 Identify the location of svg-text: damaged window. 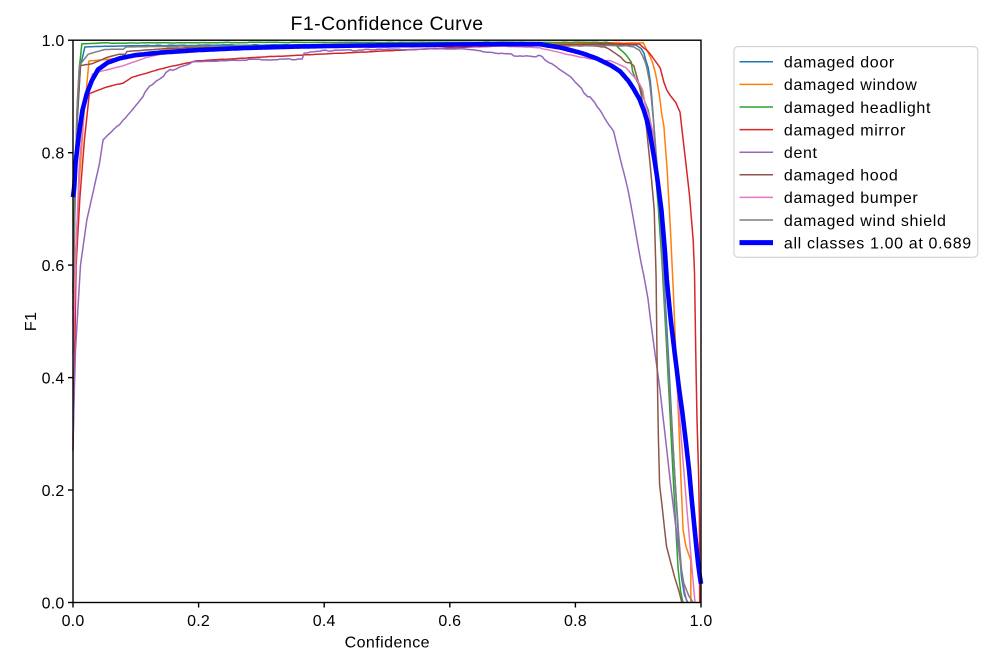
(851, 85).